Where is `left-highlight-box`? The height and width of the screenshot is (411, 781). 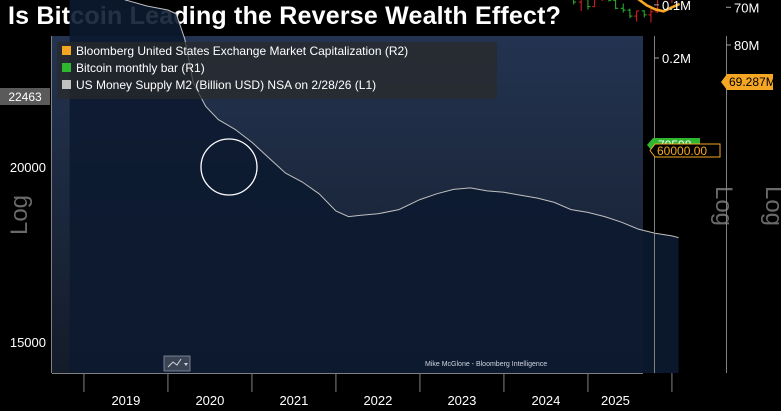
left-highlight-box is located at coordinates (25, 96).